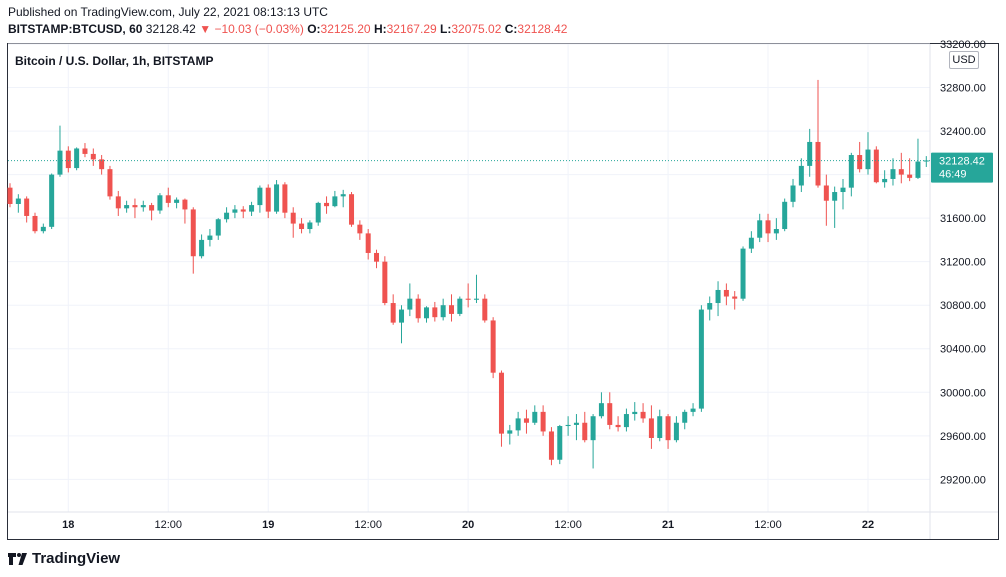  I want to click on currency-button: USD, so click(964, 60).